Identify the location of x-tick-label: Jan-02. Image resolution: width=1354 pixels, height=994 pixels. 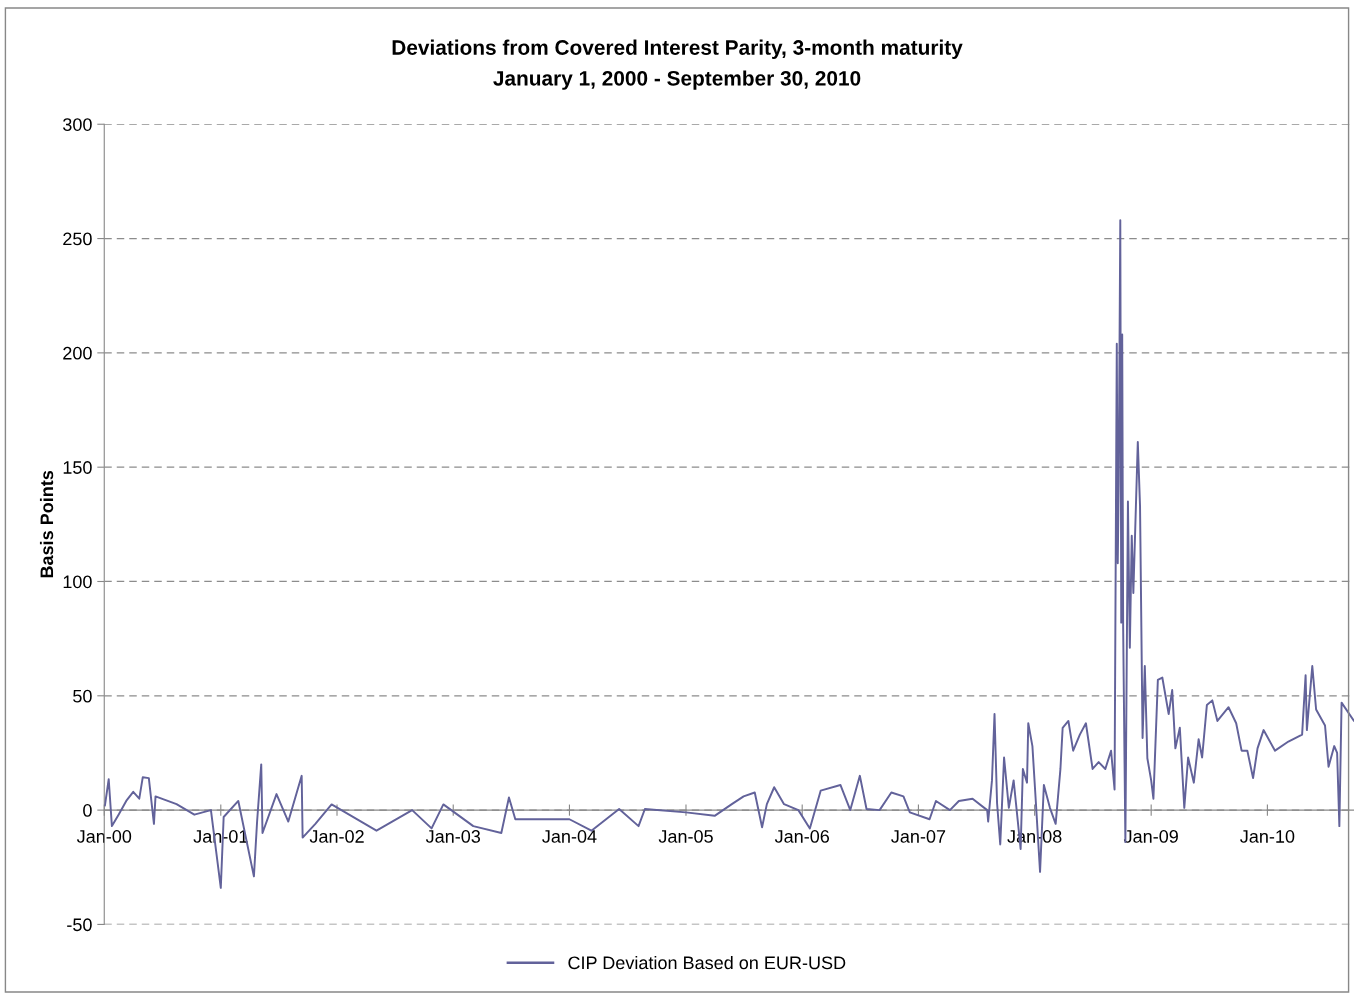
(336, 836).